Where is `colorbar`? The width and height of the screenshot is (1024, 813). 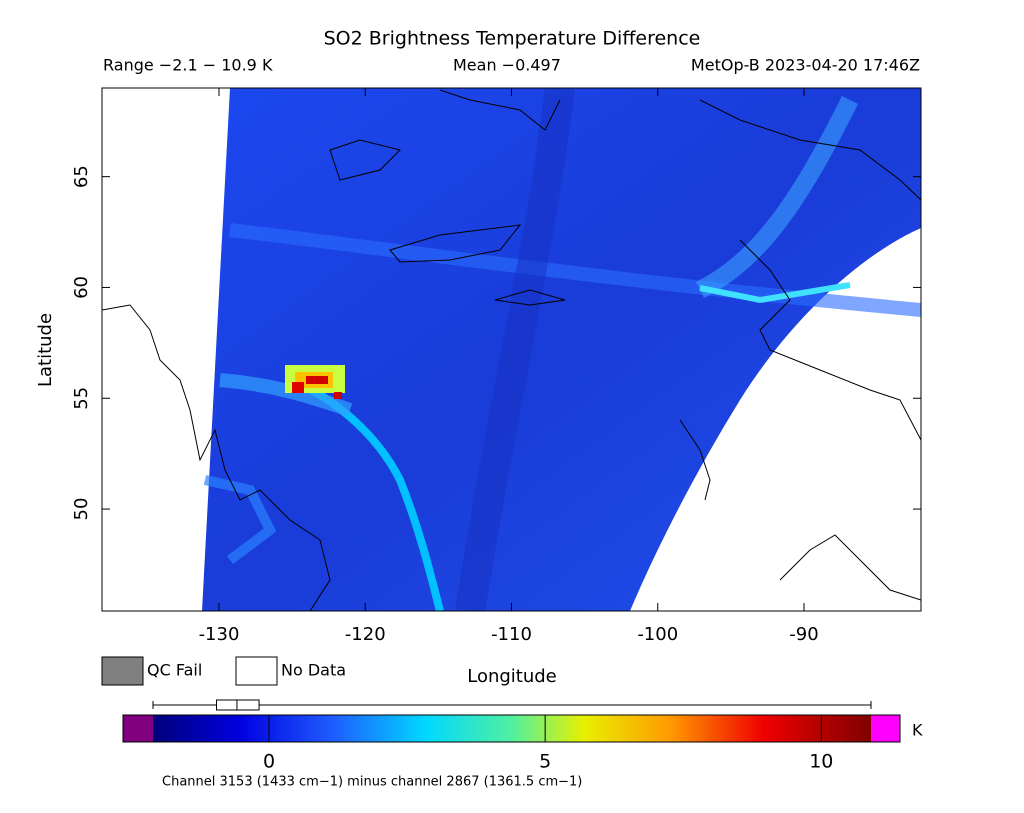
colorbar is located at coordinates (512, 728).